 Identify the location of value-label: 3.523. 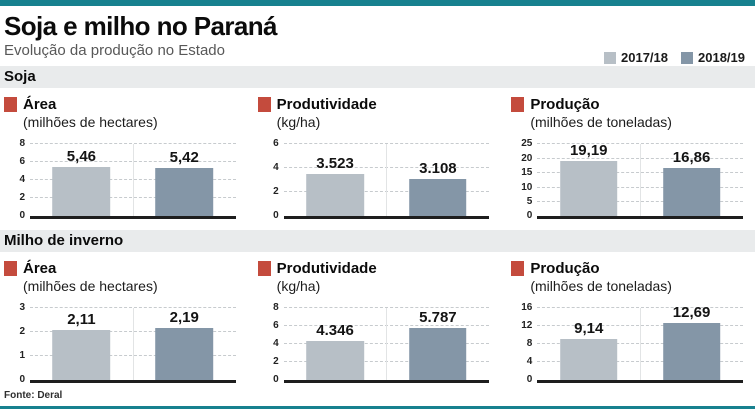
(335, 164).